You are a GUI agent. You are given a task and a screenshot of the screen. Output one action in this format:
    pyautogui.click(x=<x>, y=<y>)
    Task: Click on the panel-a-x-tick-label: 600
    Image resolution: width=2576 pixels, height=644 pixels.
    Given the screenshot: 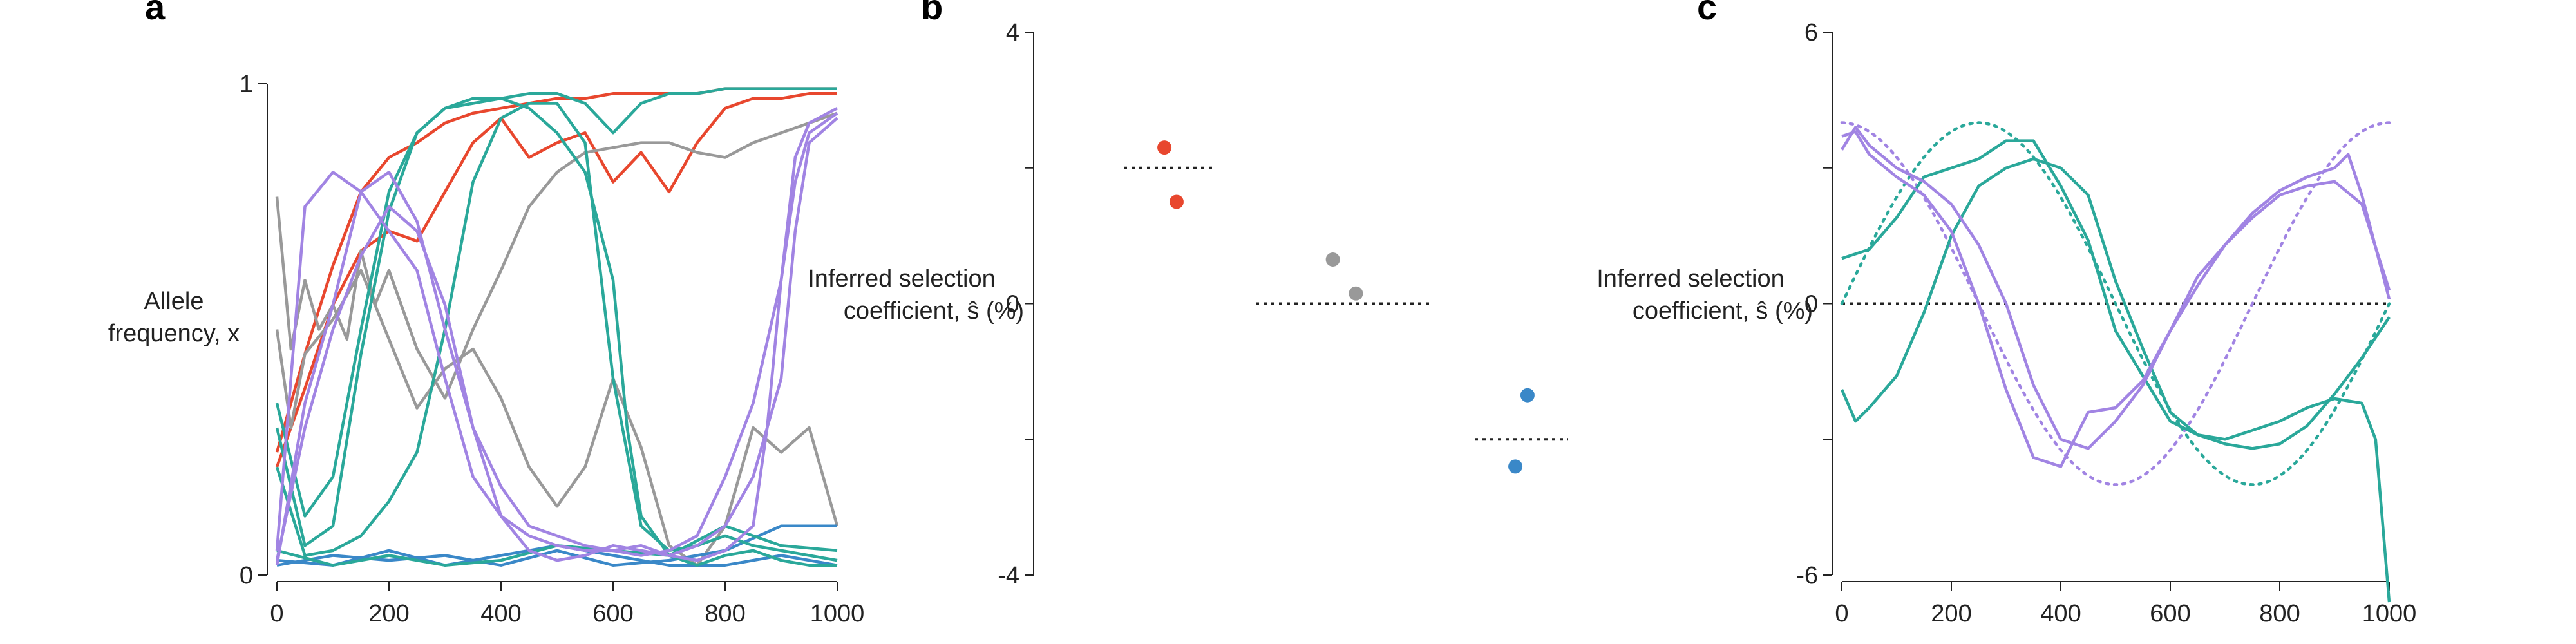 What is the action you would take?
    pyautogui.click(x=612, y=613)
    